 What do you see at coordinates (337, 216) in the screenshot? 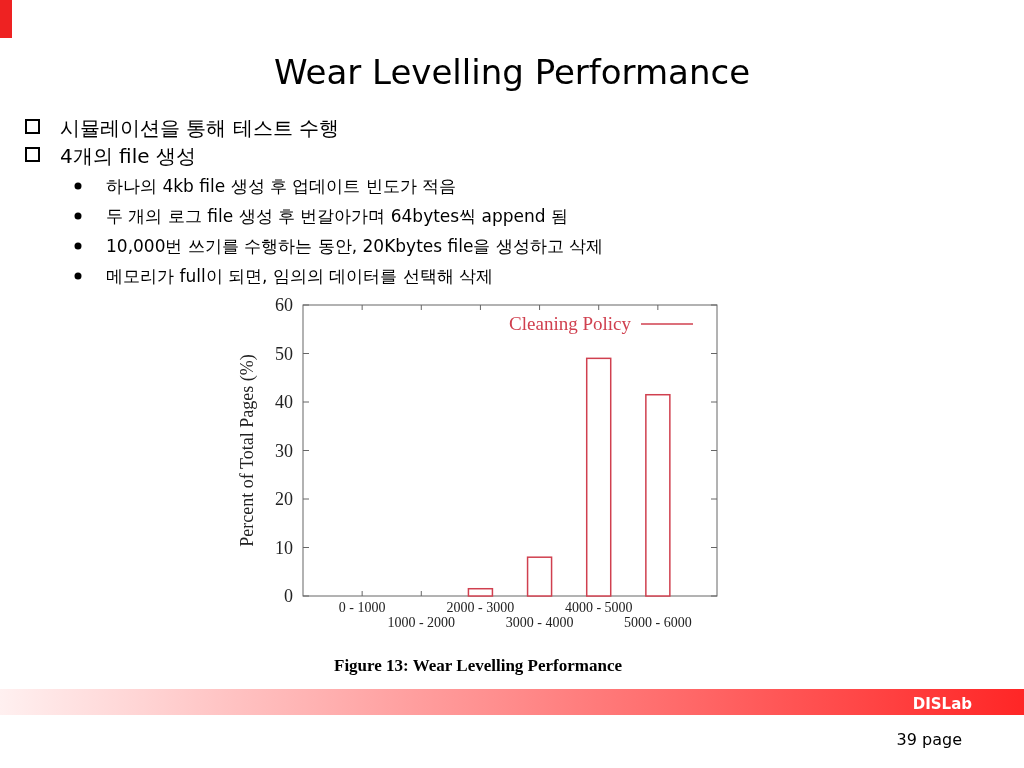
I see `text: 두 개의 로그 file 생성 후 번갈아가며 64bytes씩 append 됨` at bounding box center [337, 216].